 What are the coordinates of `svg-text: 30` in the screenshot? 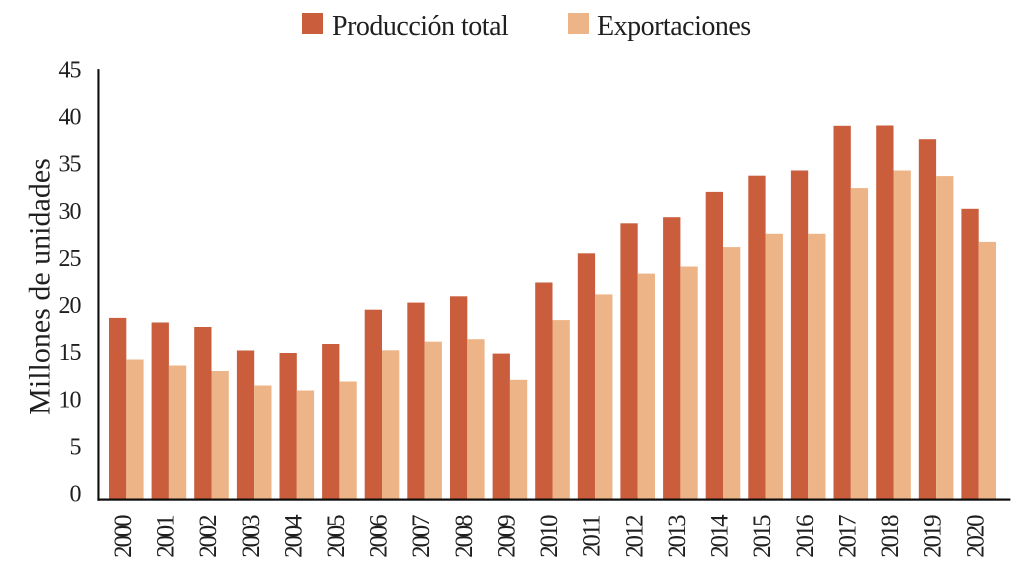 It's located at (70, 212).